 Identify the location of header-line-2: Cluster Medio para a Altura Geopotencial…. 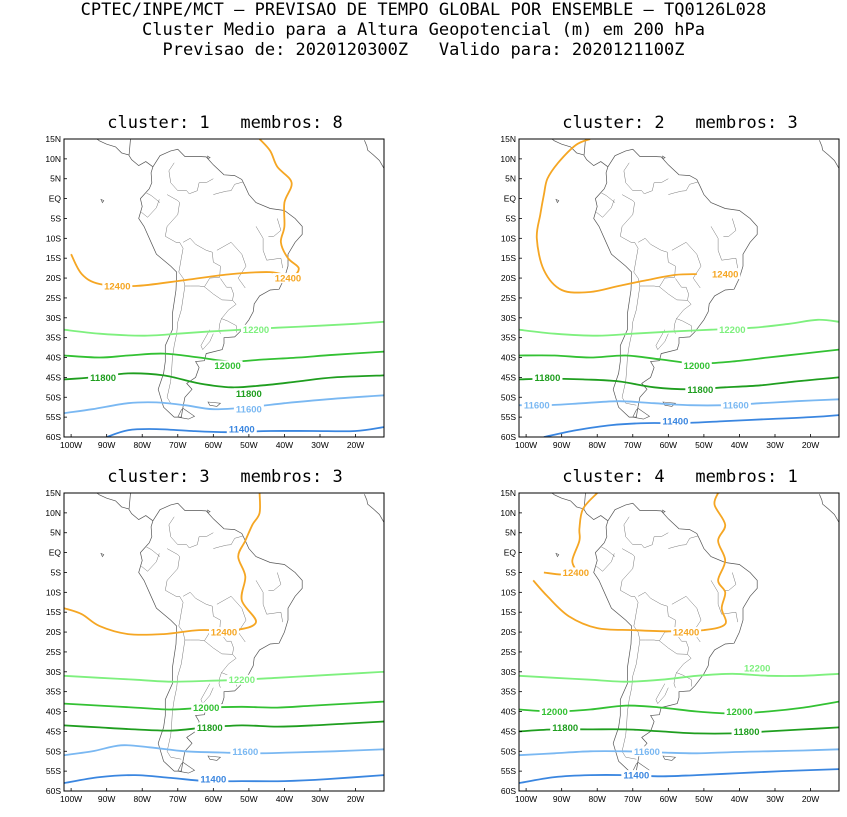
(423, 30).